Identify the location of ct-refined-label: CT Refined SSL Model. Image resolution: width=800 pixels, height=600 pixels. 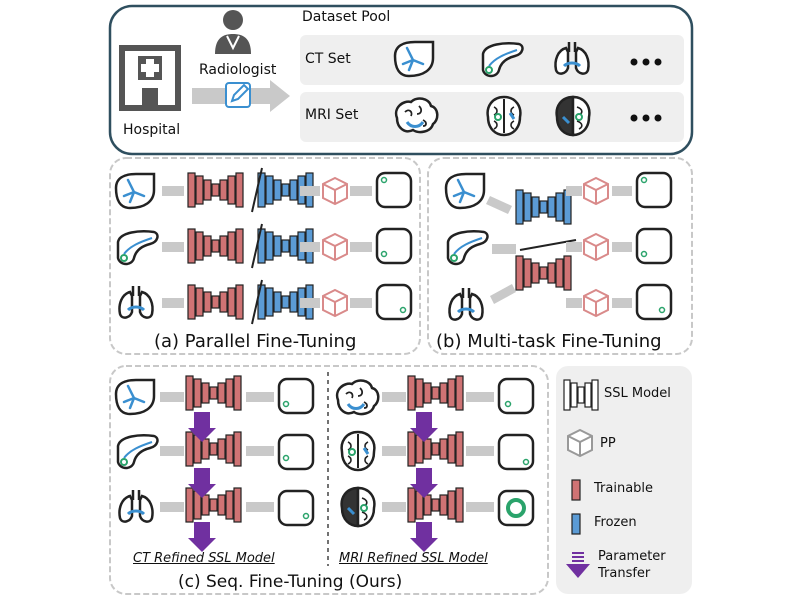
(204, 558).